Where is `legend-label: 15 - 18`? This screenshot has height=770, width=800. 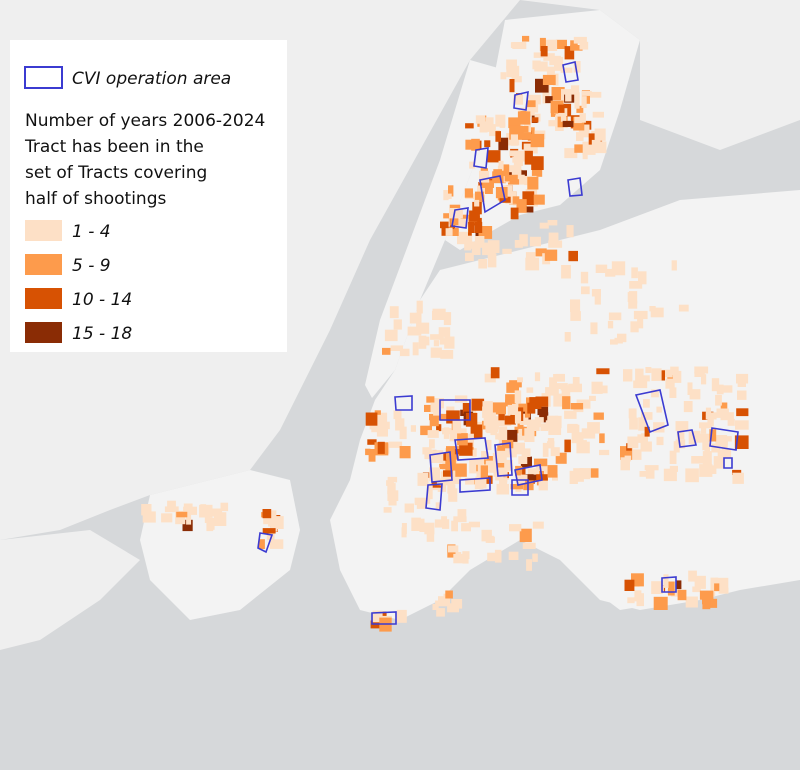
legend-label: 15 - 18 is located at coordinates (102, 334).